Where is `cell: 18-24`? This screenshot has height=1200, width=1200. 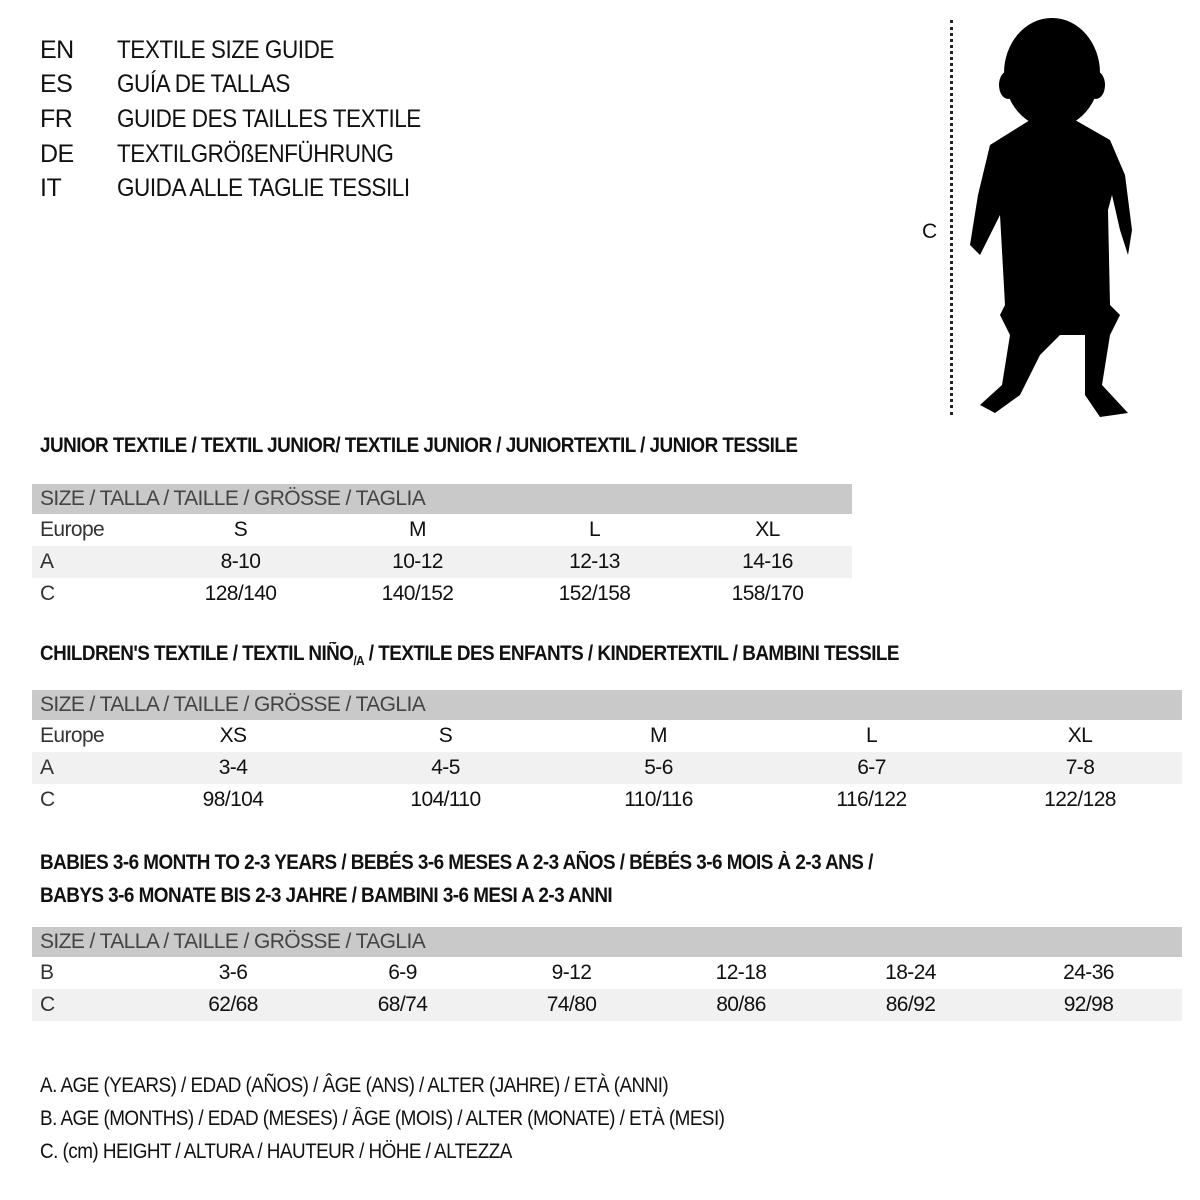
cell: 18-24 is located at coordinates (910, 972).